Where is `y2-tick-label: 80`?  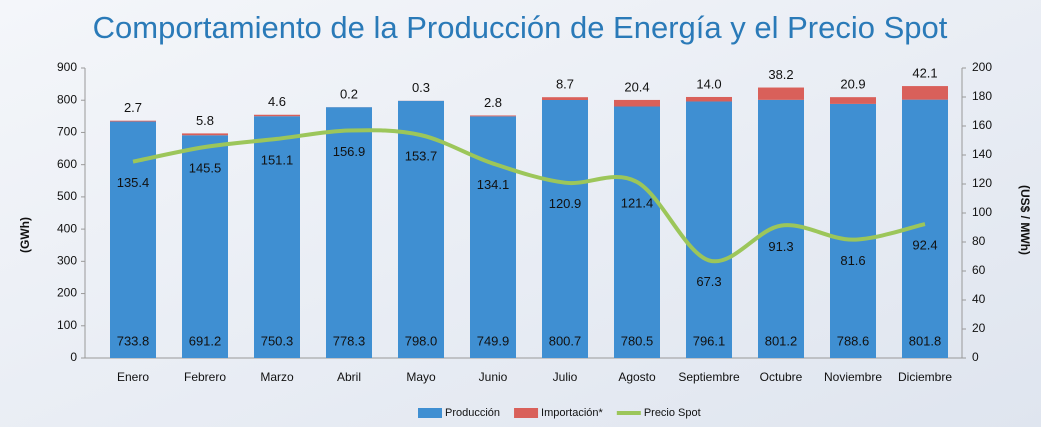 y2-tick-label: 80 is located at coordinates (979, 241).